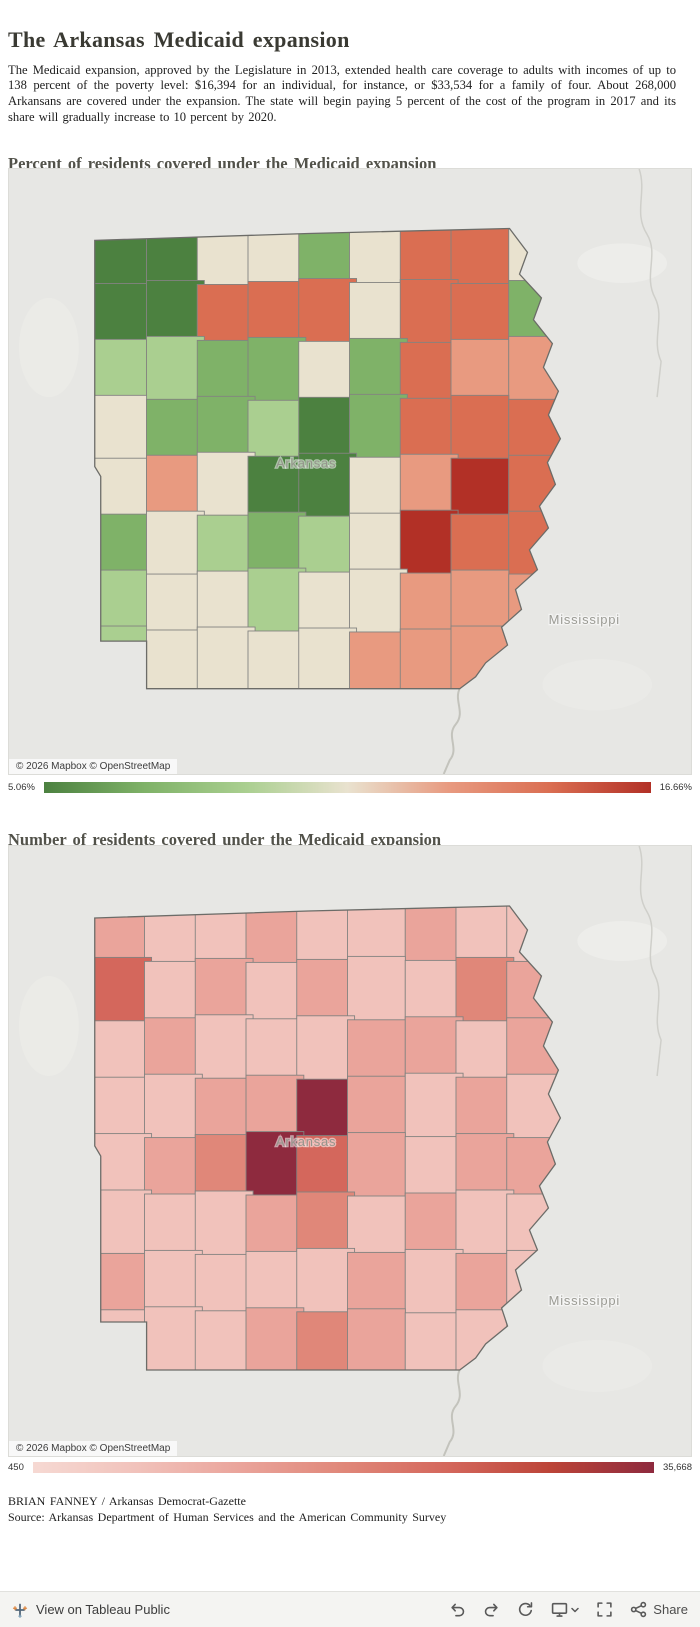  I want to click on view-on-tableau-link: View on Tableau Public, so click(91, 1610).